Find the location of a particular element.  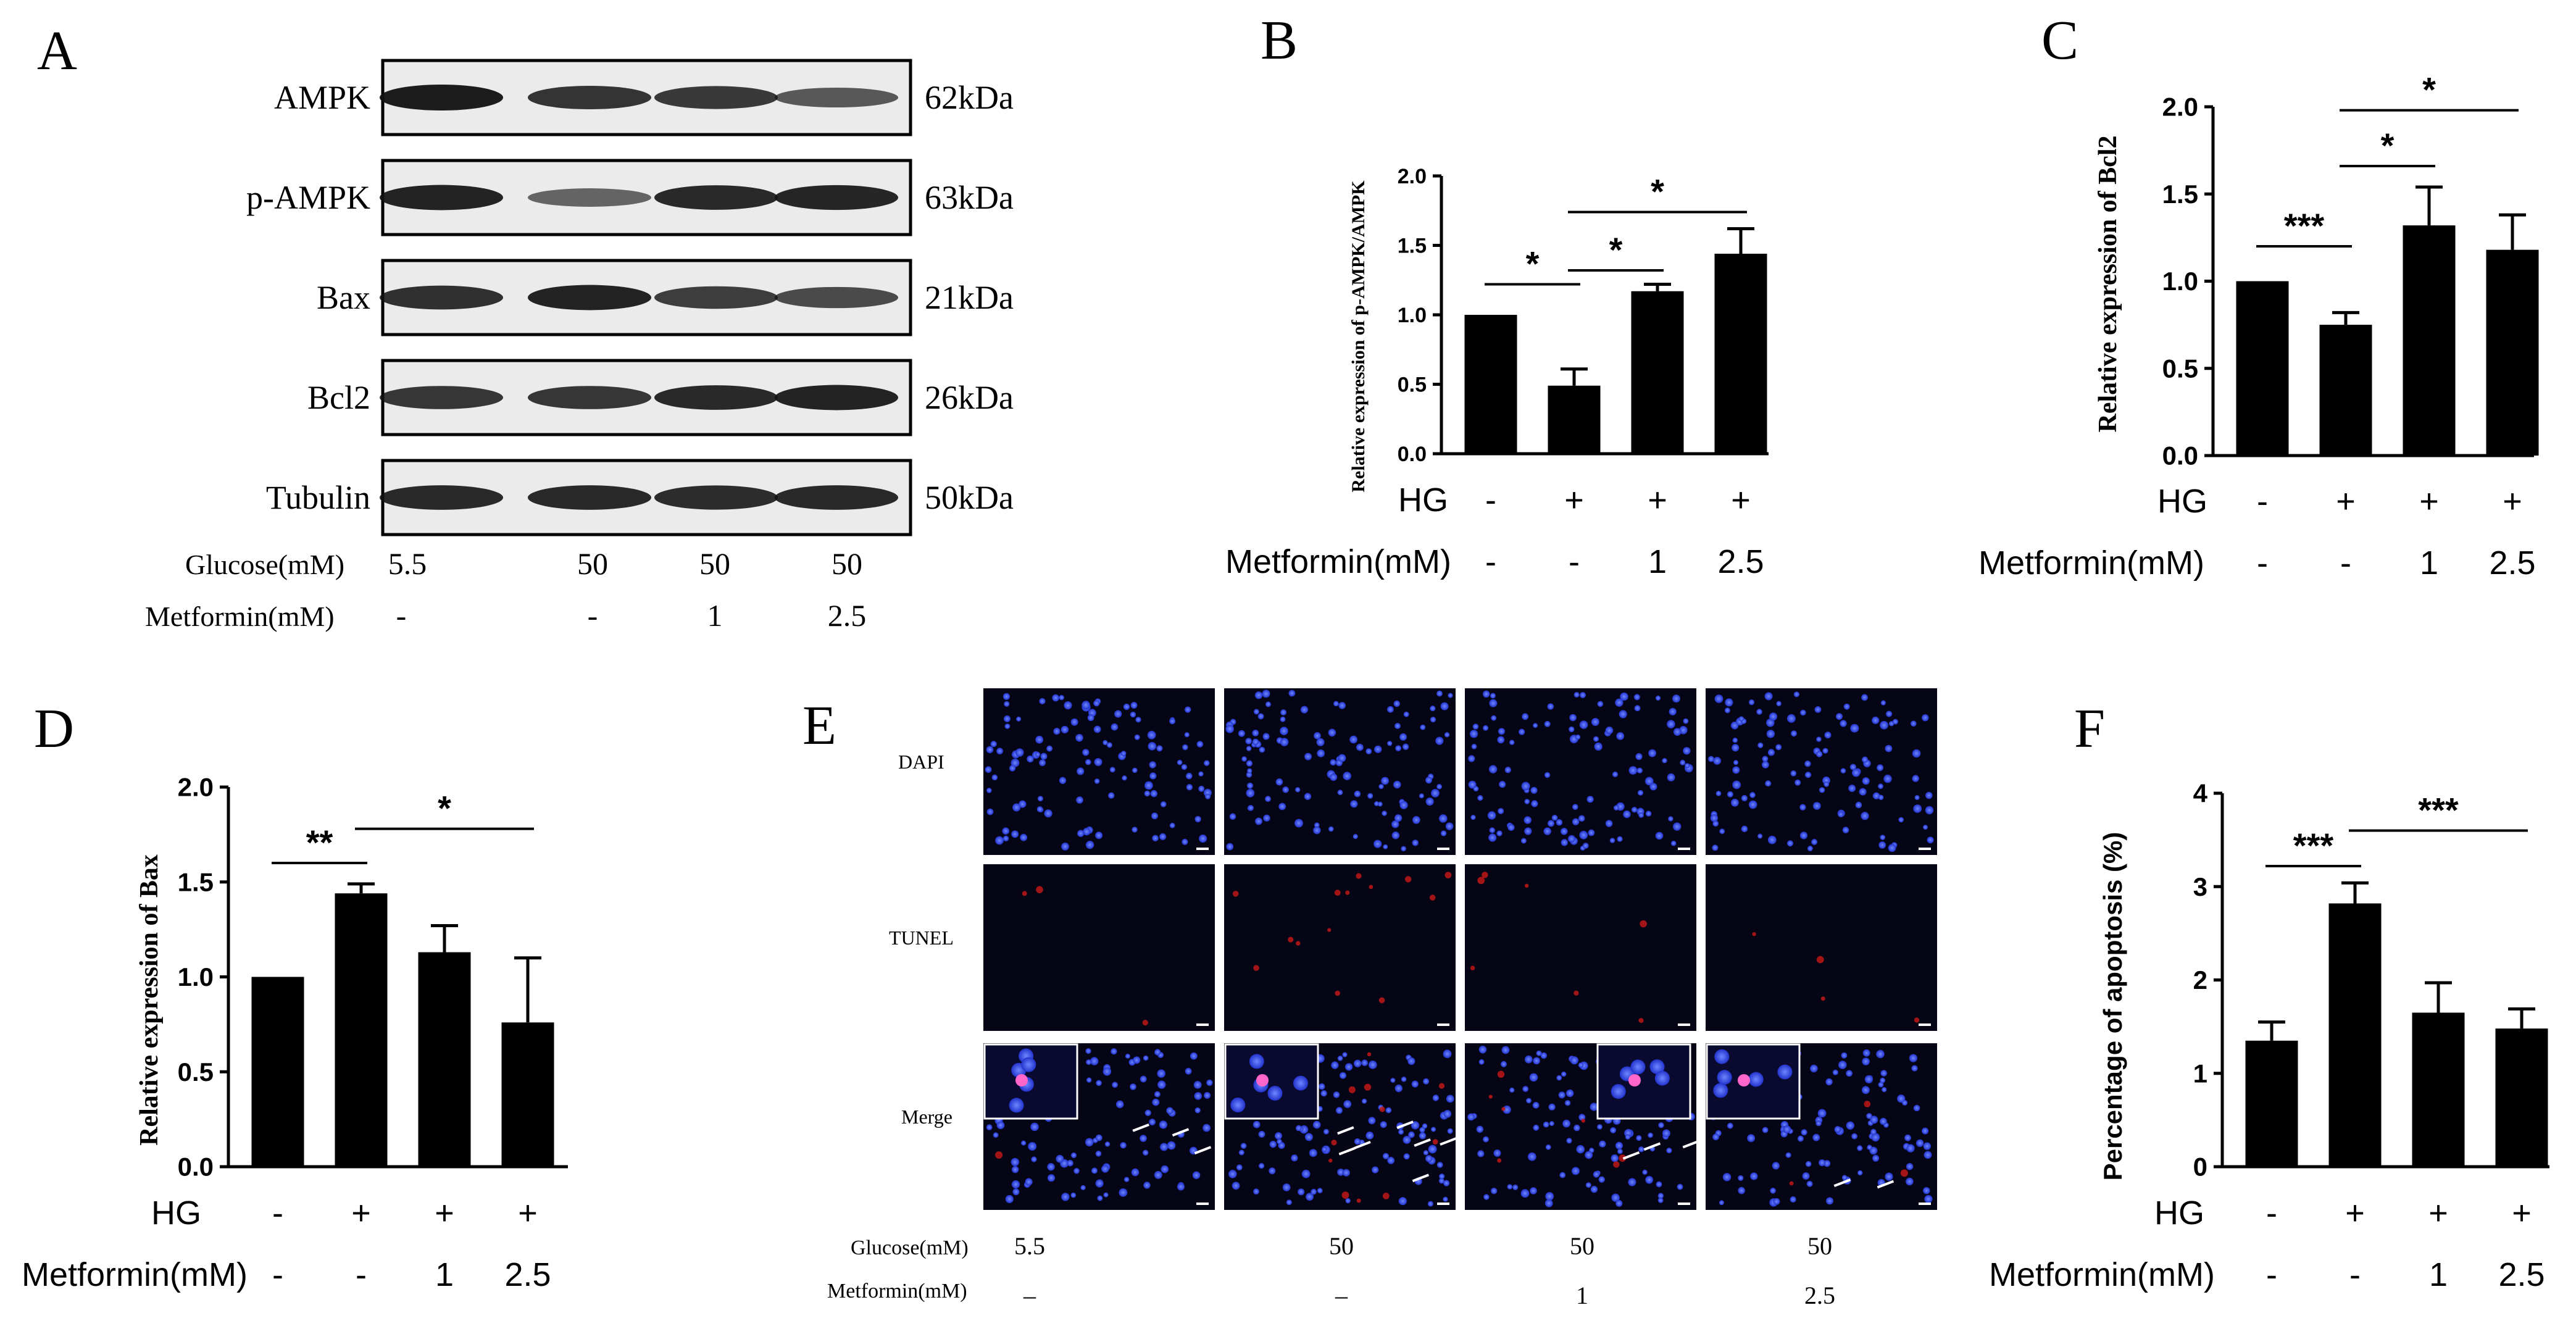

y-axis-label: Percentage of apoptosis (%) is located at coordinates (2112, 1007).